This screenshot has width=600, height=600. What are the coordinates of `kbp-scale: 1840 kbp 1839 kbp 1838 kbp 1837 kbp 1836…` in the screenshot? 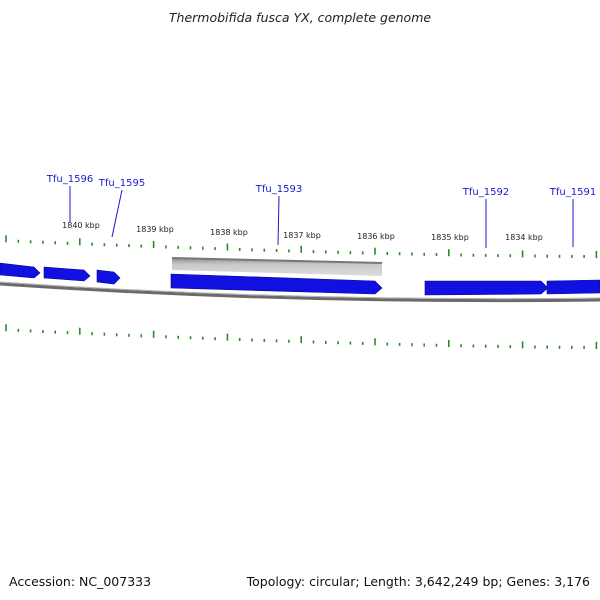 It's located at (302, 231).